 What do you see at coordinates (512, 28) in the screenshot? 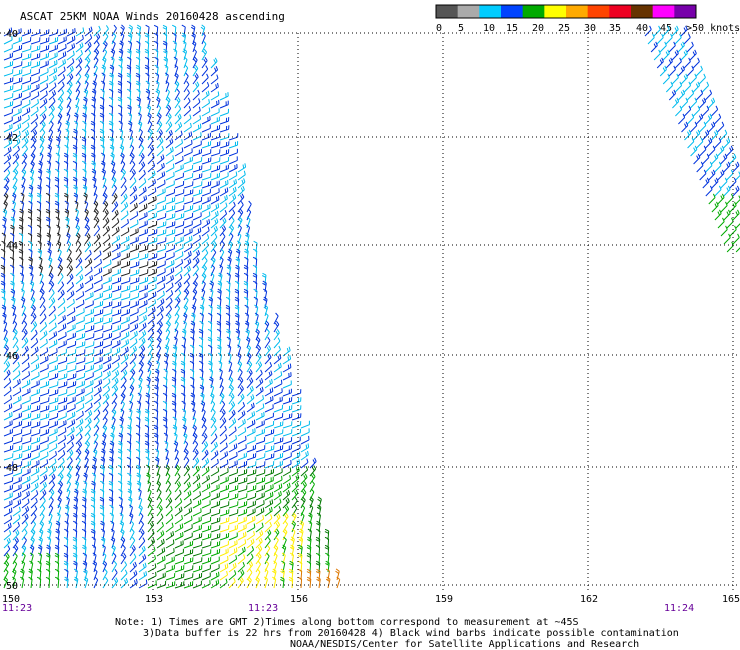
I see `legend-label: 15` at bounding box center [512, 28].